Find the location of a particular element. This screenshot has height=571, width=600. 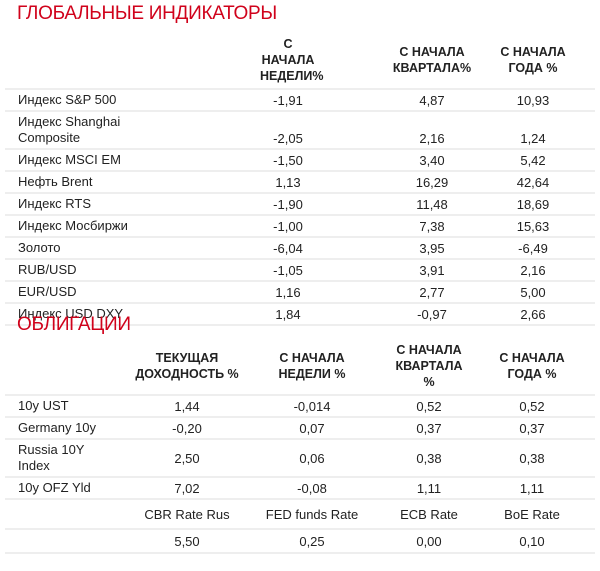

rates-value-row: 5,50 0,25 0,00 0,10 is located at coordinates (300, 542).